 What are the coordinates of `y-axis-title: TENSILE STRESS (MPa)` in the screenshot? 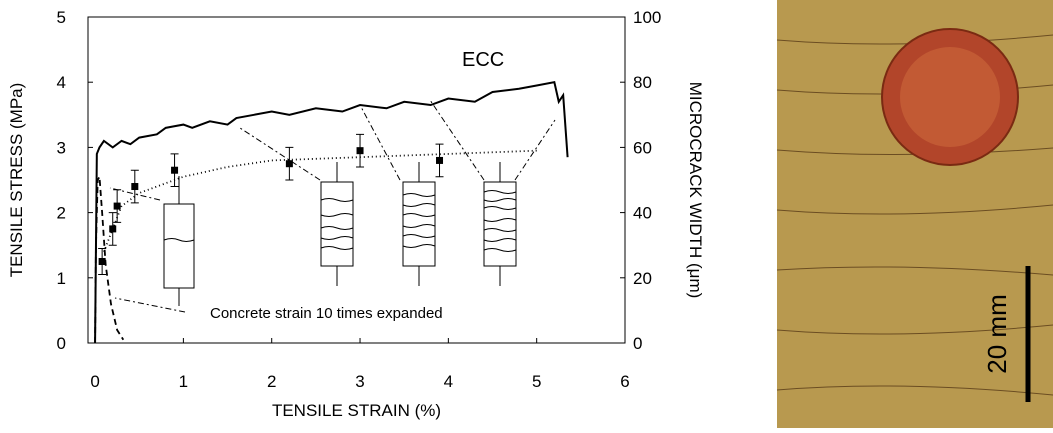 It's located at (16, 180).